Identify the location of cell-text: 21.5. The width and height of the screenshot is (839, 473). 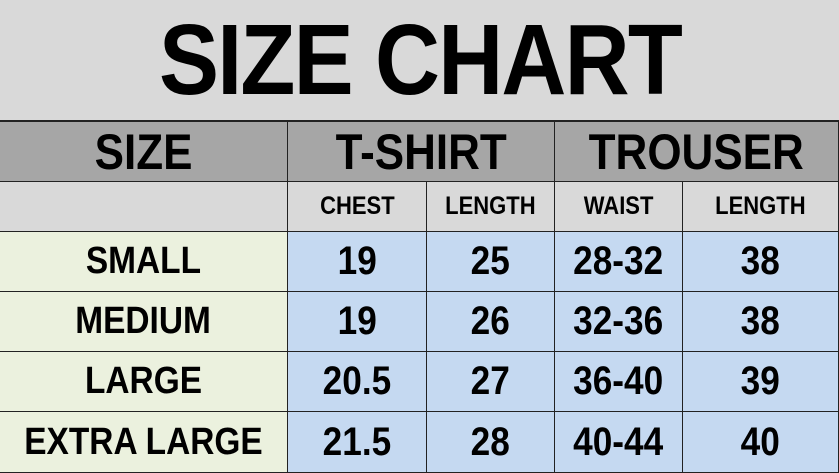
(357, 441).